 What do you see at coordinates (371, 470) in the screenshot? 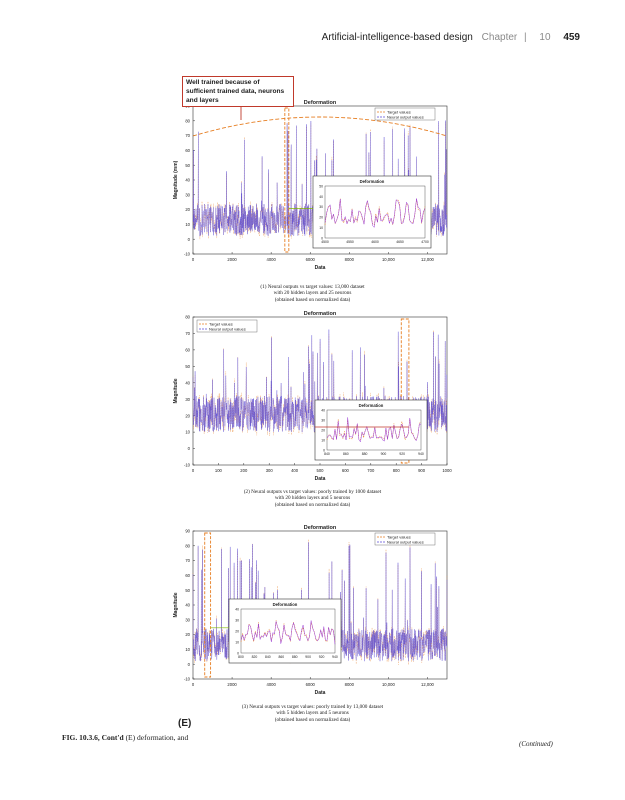
I see `x-tick-label: 700` at bounding box center [371, 470].